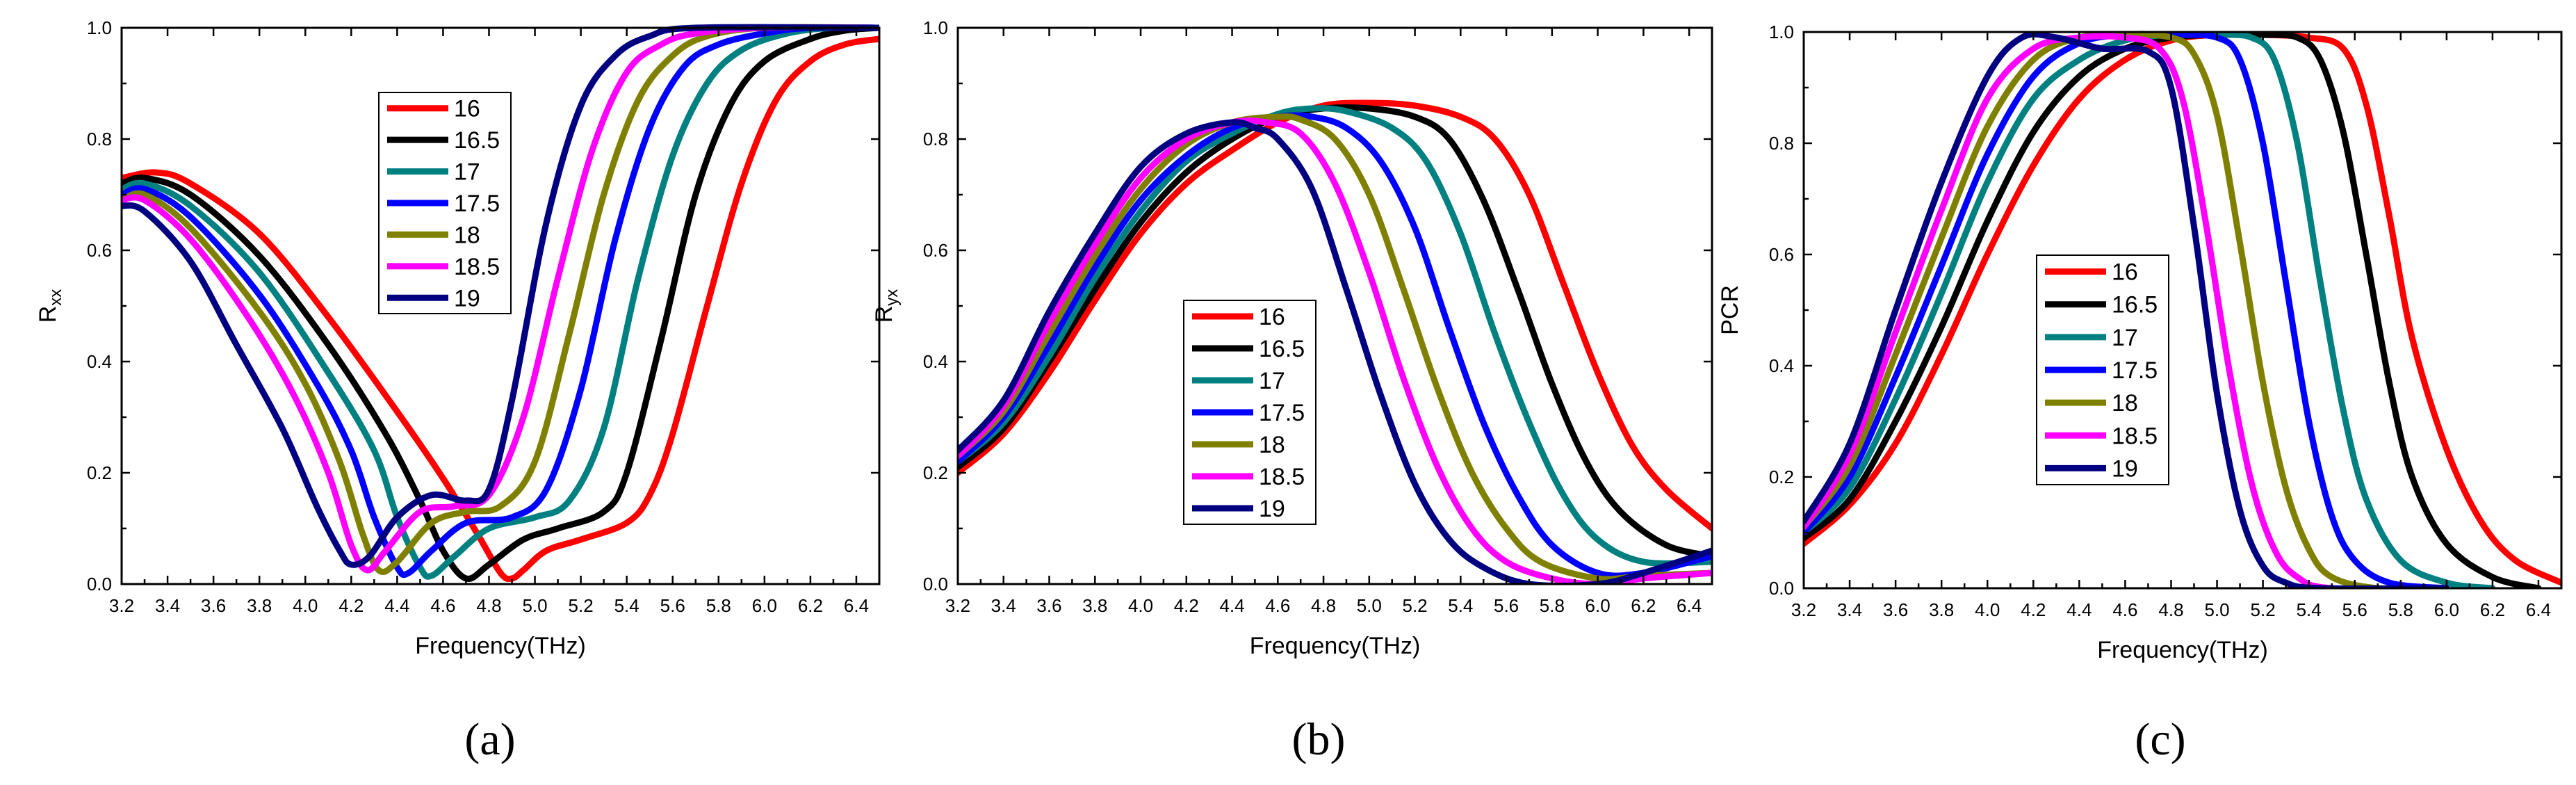 The width and height of the screenshot is (2576, 785). I want to click on x-tick-label-a-5: 4.2, so click(351, 605).